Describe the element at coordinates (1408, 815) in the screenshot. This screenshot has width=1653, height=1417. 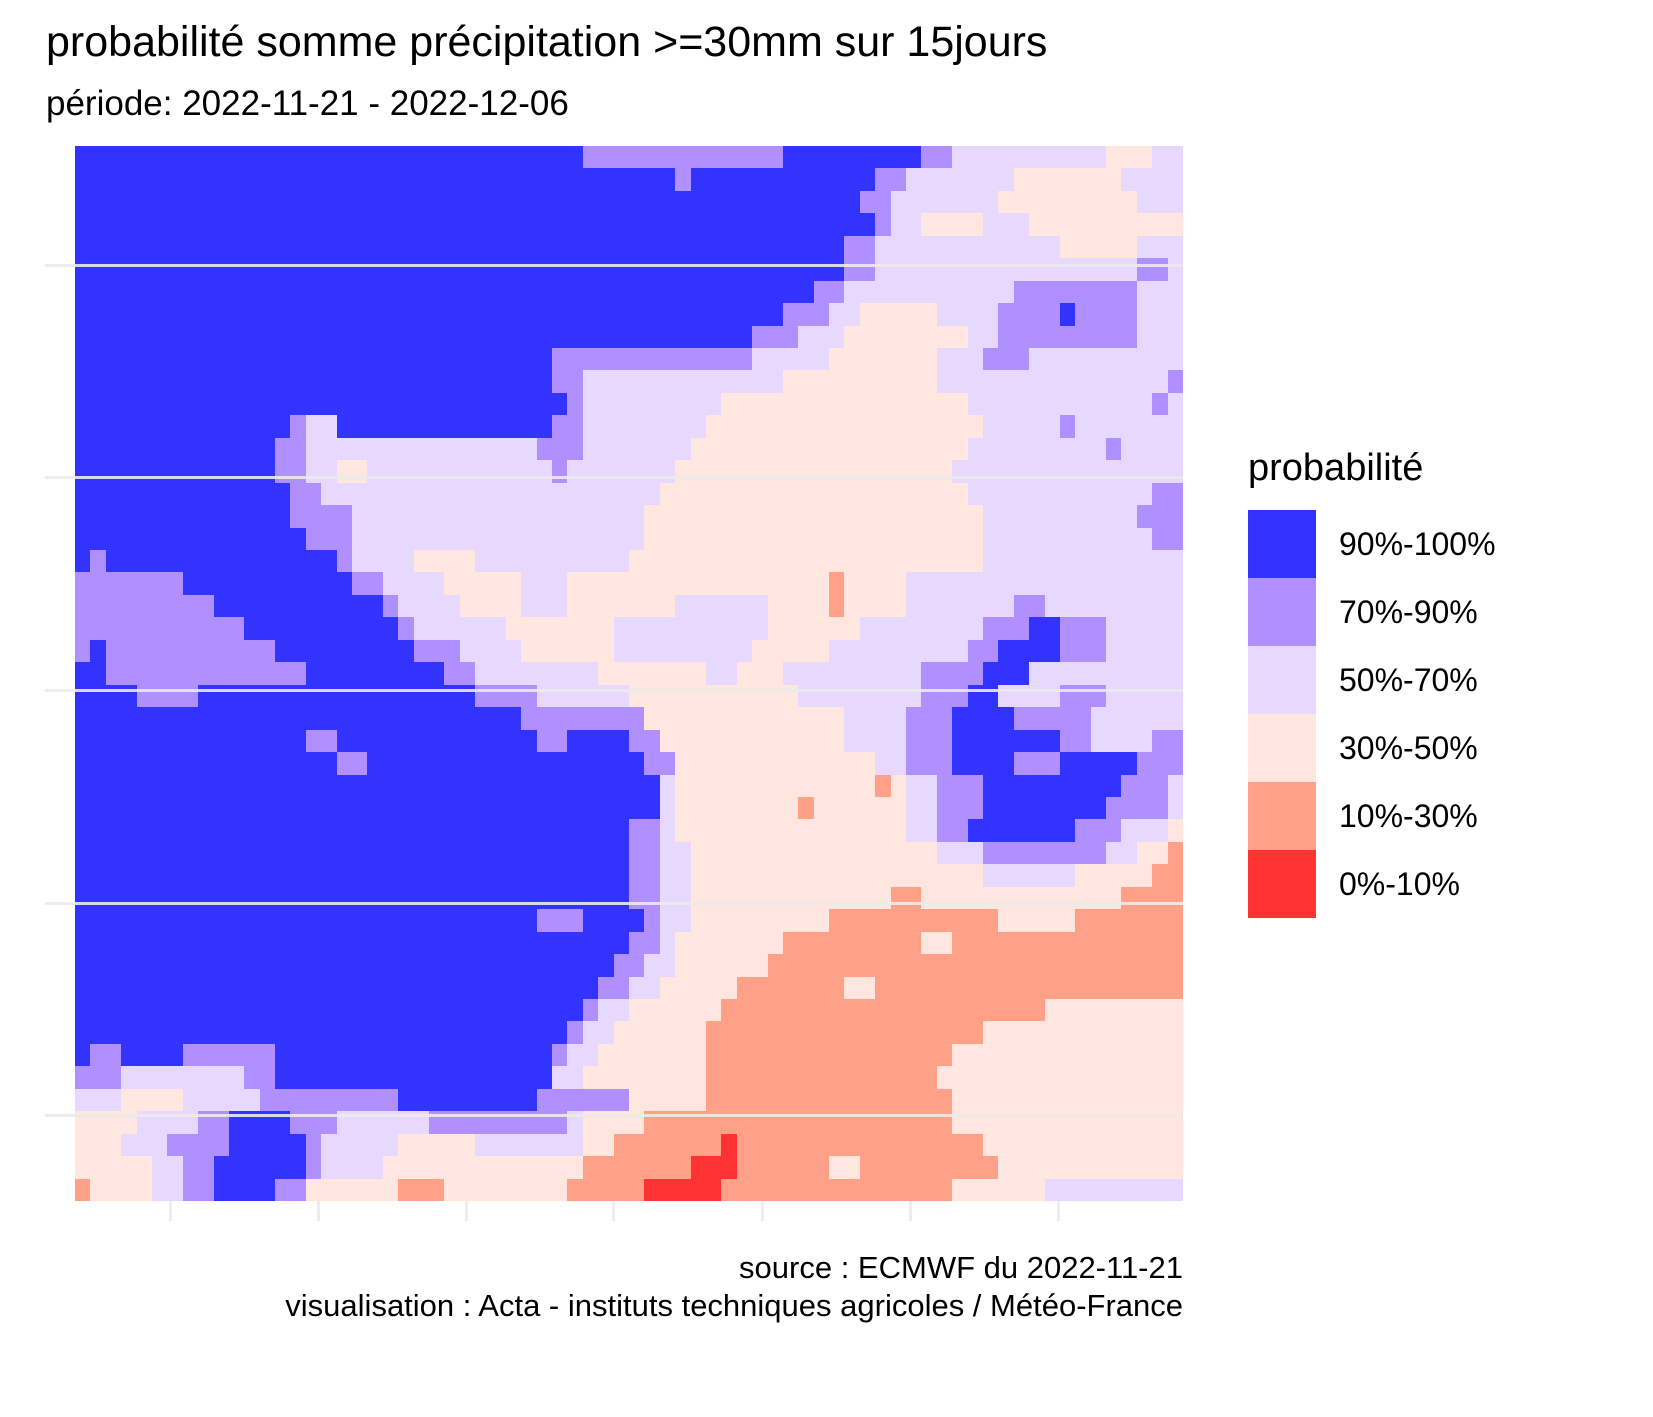
I see `legend-label: 10%-30%` at that location.